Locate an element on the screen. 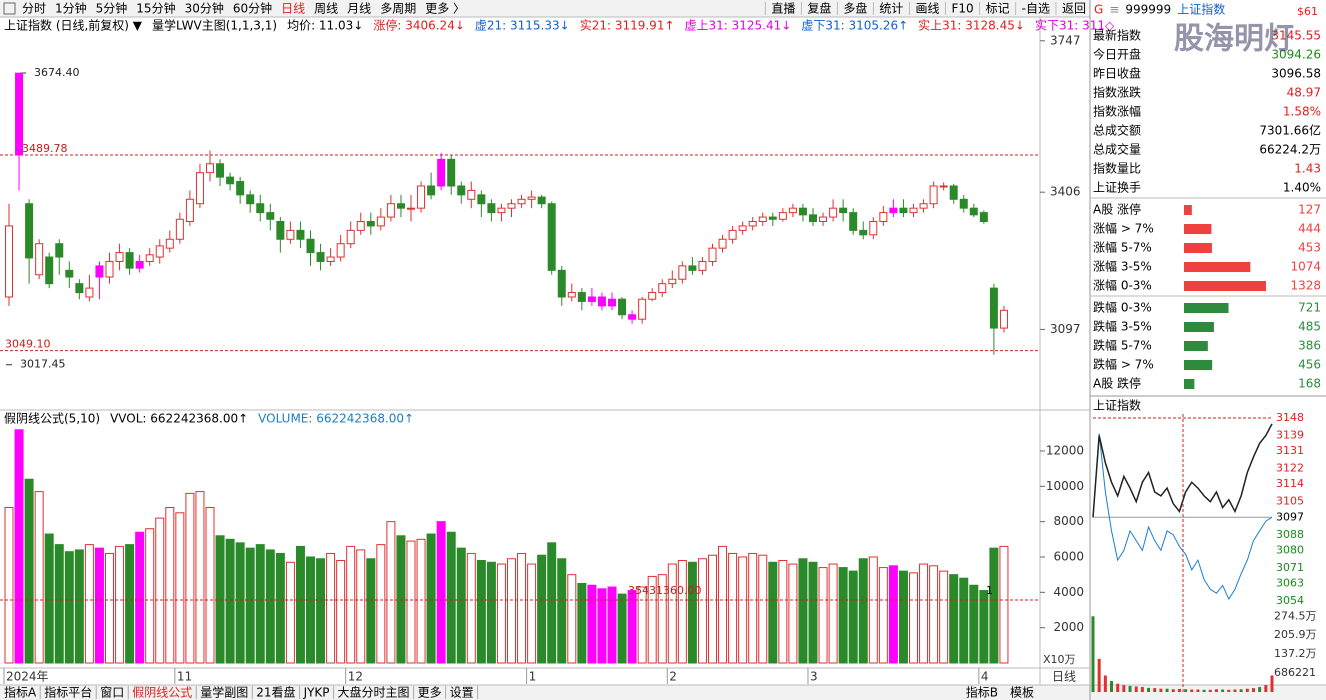 The image size is (1326, 700). breadth-bar is located at coordinates (1188, 210).